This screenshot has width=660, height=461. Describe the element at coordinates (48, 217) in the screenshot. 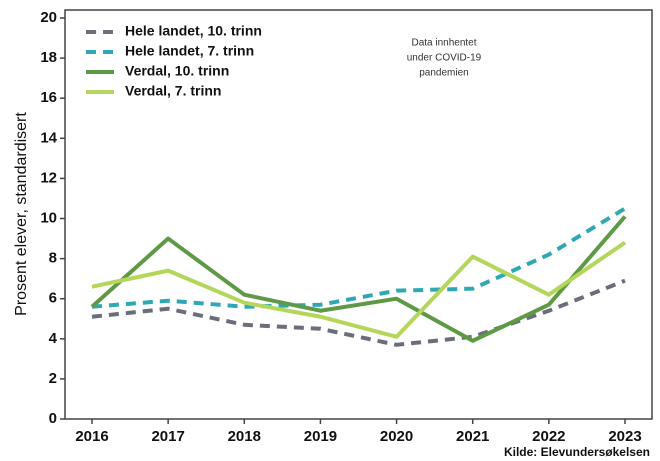

I see `y-tick-label: 10` at that location.